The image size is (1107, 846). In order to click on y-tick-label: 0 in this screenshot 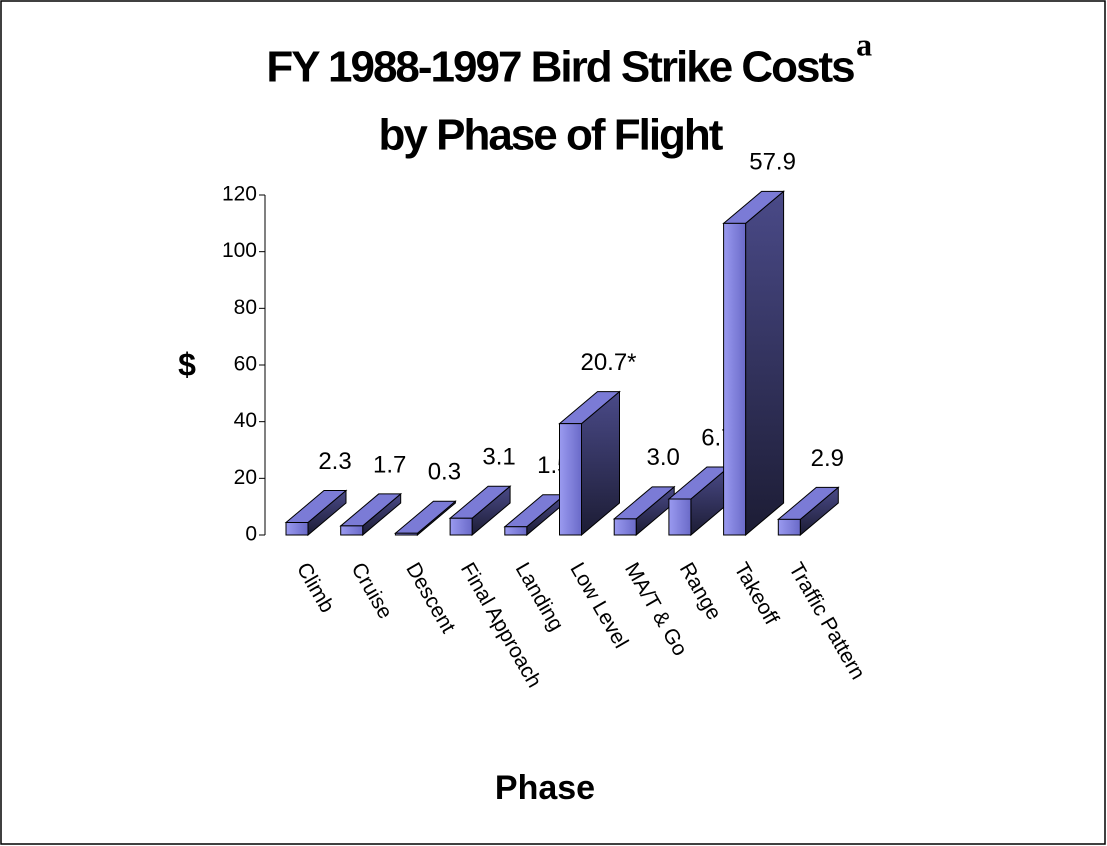, I will do `click(251, 534)`.